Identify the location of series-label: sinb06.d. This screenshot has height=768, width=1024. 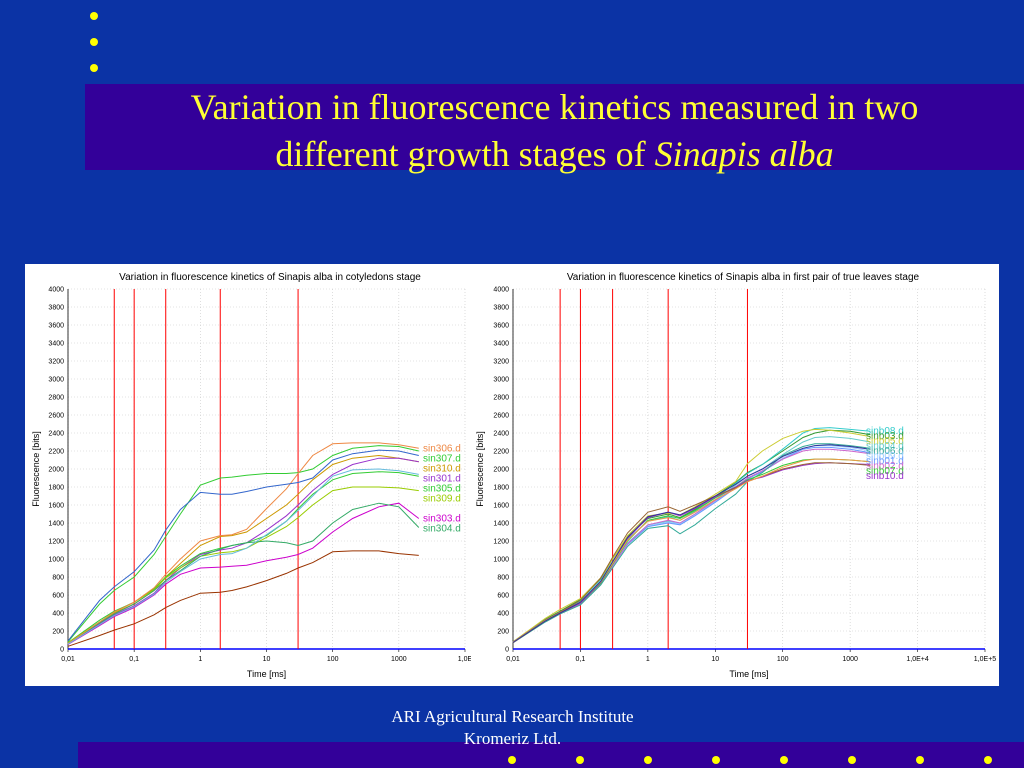
(885, 451).